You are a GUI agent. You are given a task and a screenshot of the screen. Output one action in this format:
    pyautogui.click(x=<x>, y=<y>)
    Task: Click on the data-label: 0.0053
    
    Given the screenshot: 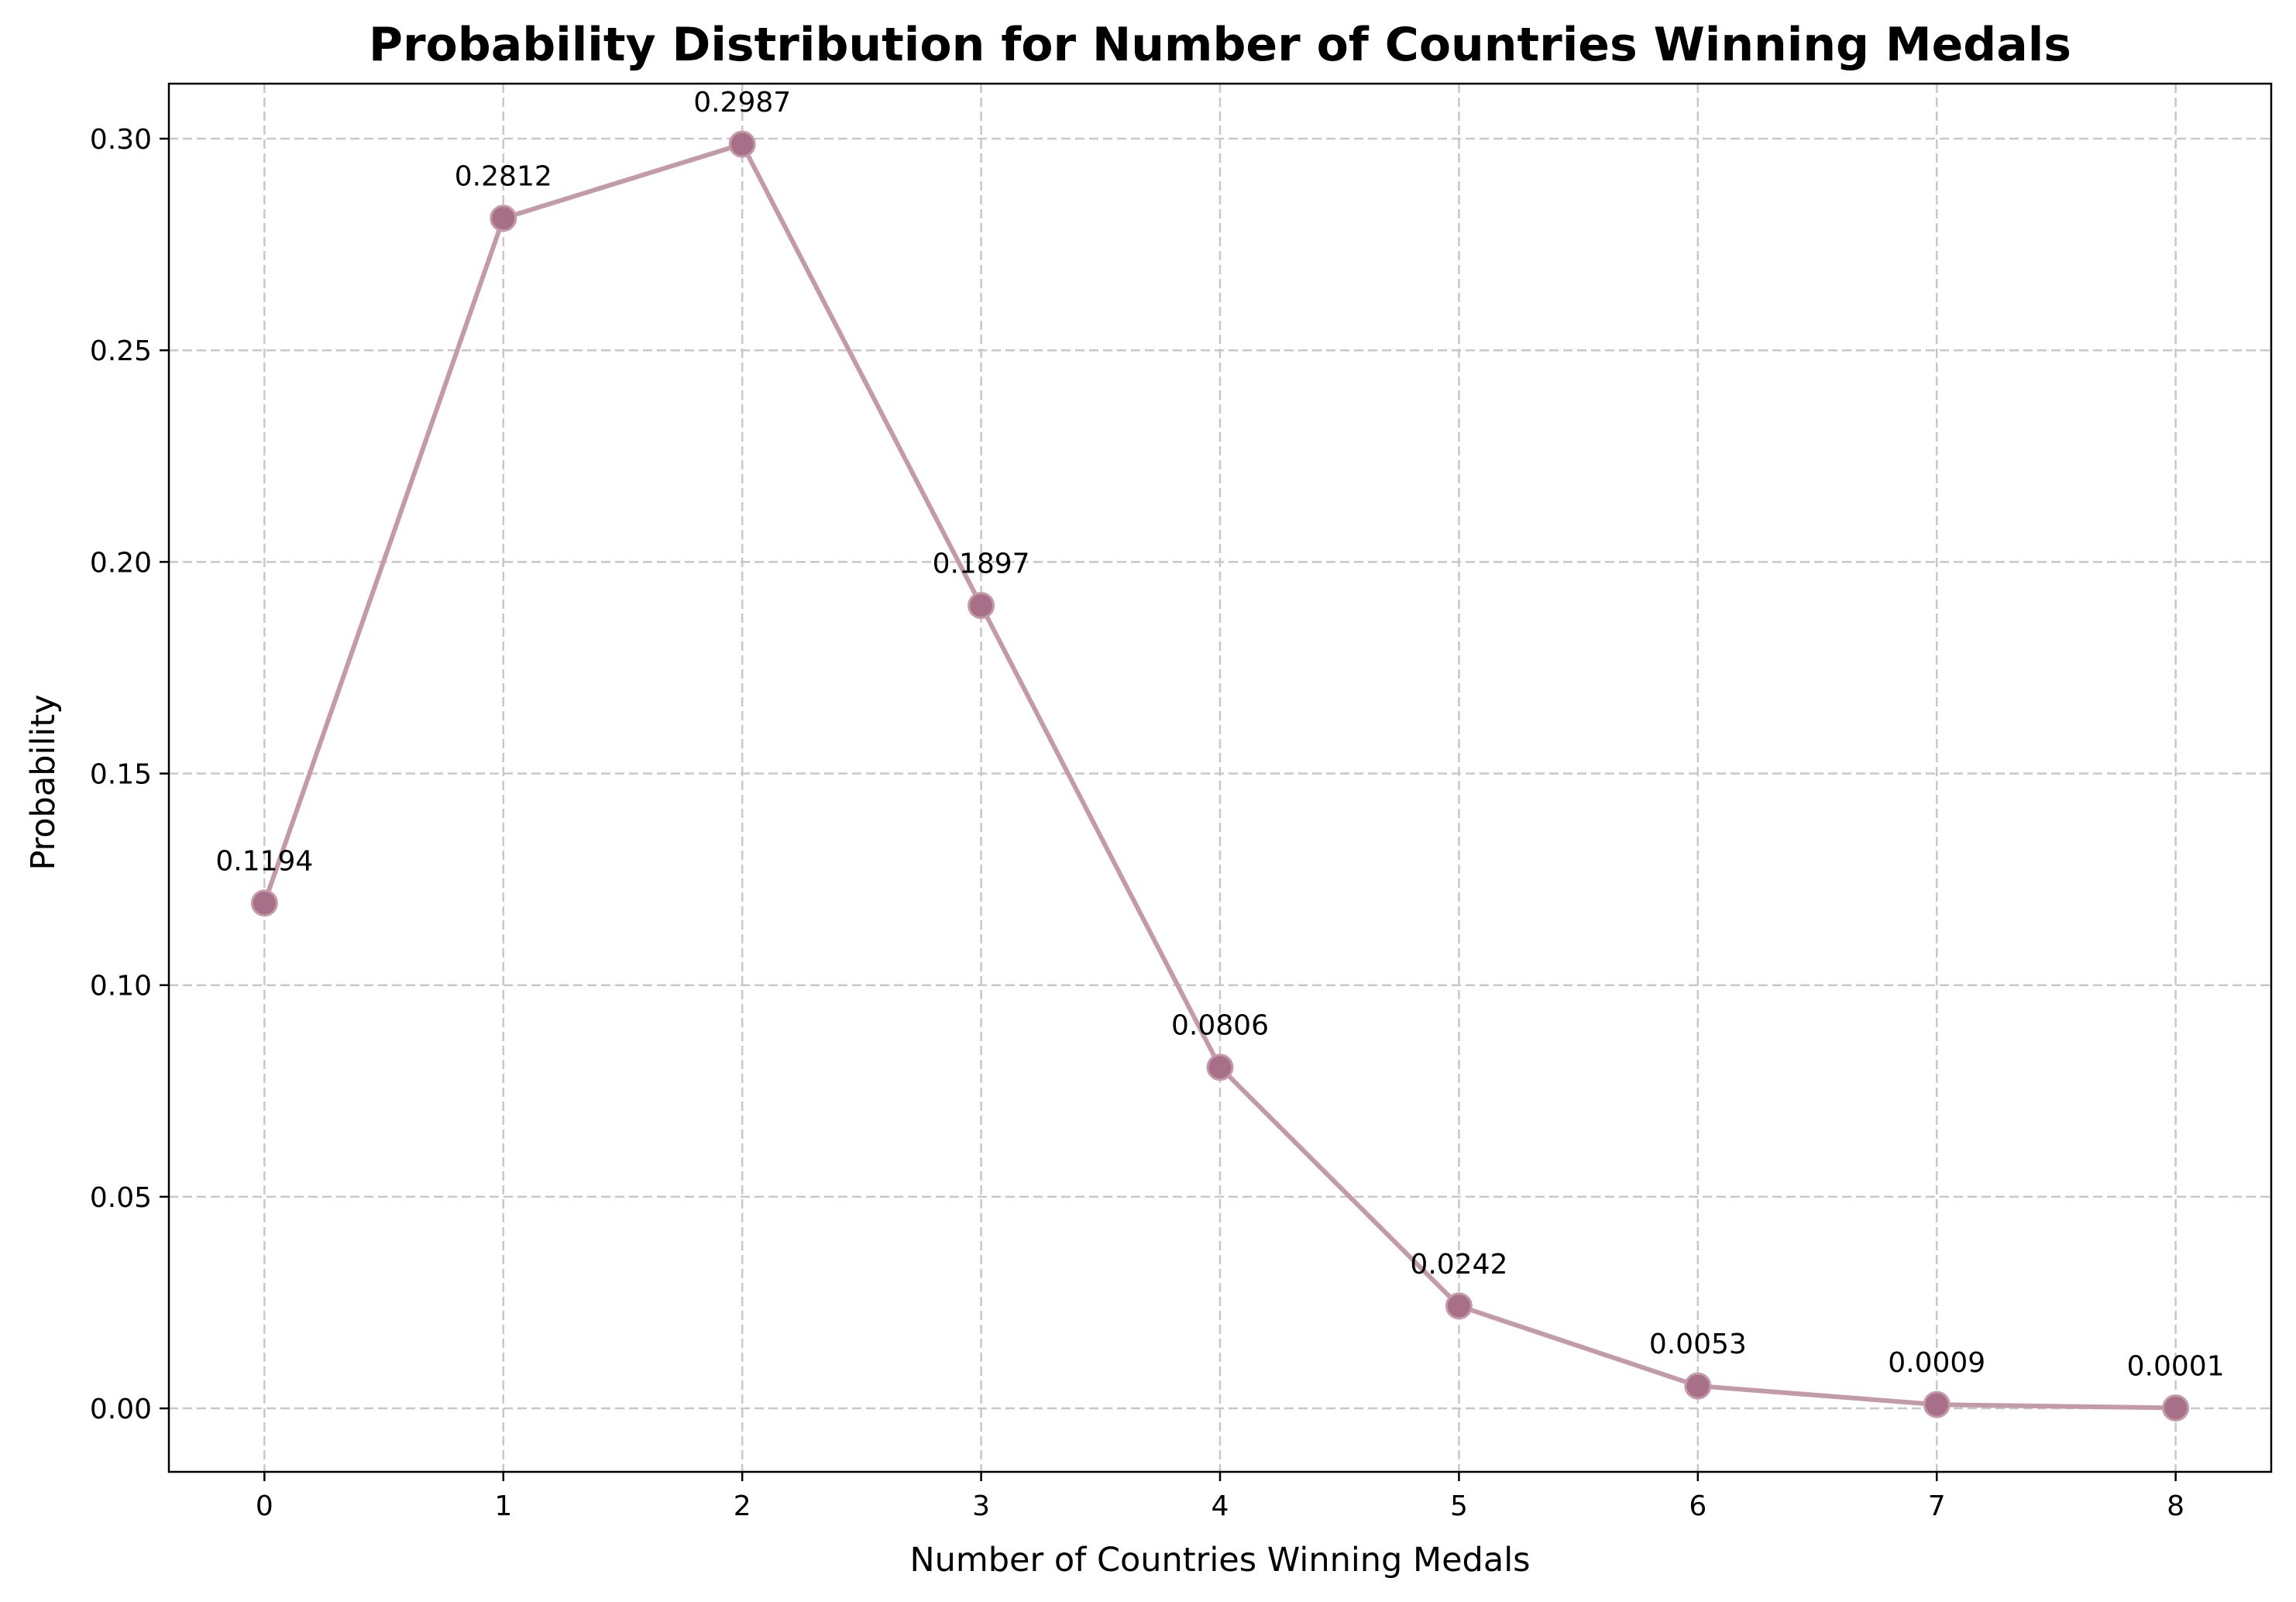 What is the action you would take?
    pyautogui.click(x=1698, y=1345)
    